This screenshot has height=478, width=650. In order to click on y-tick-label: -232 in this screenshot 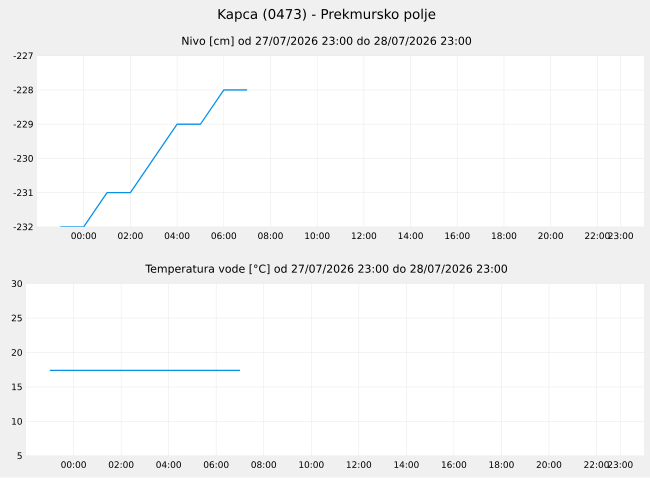, I will do `click(23, 227)`.